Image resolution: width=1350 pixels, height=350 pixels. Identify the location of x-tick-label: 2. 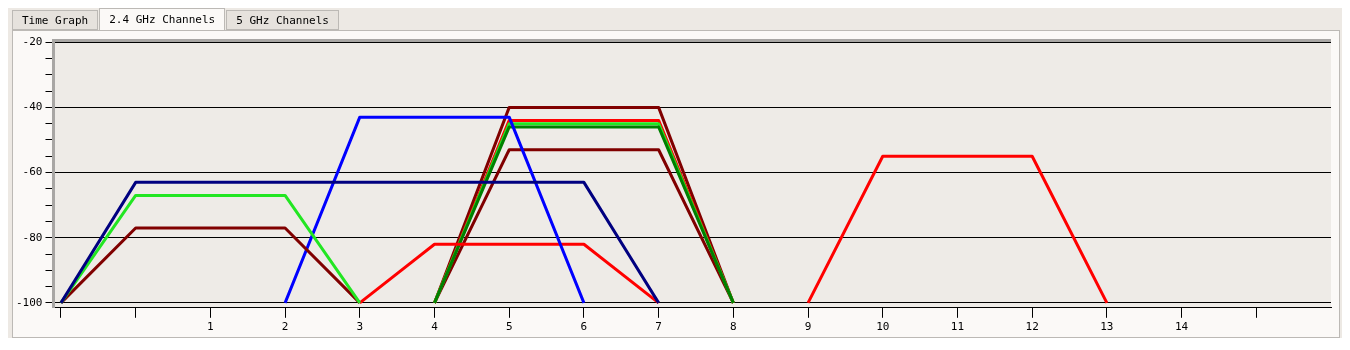
(285, 327).